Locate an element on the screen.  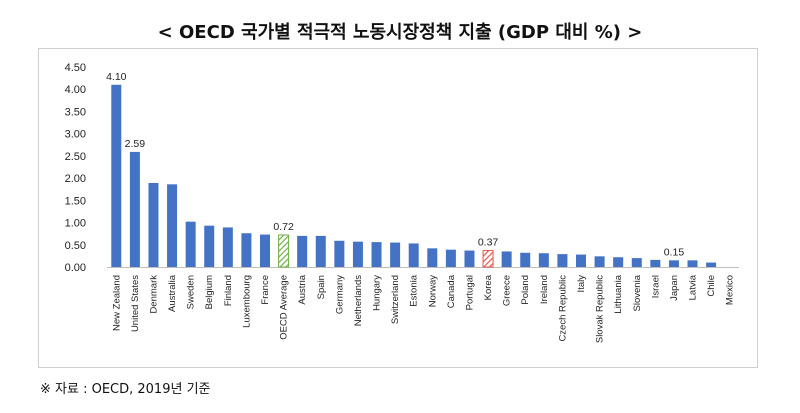
bar-luxembourg is located at coordinates (246, 250).